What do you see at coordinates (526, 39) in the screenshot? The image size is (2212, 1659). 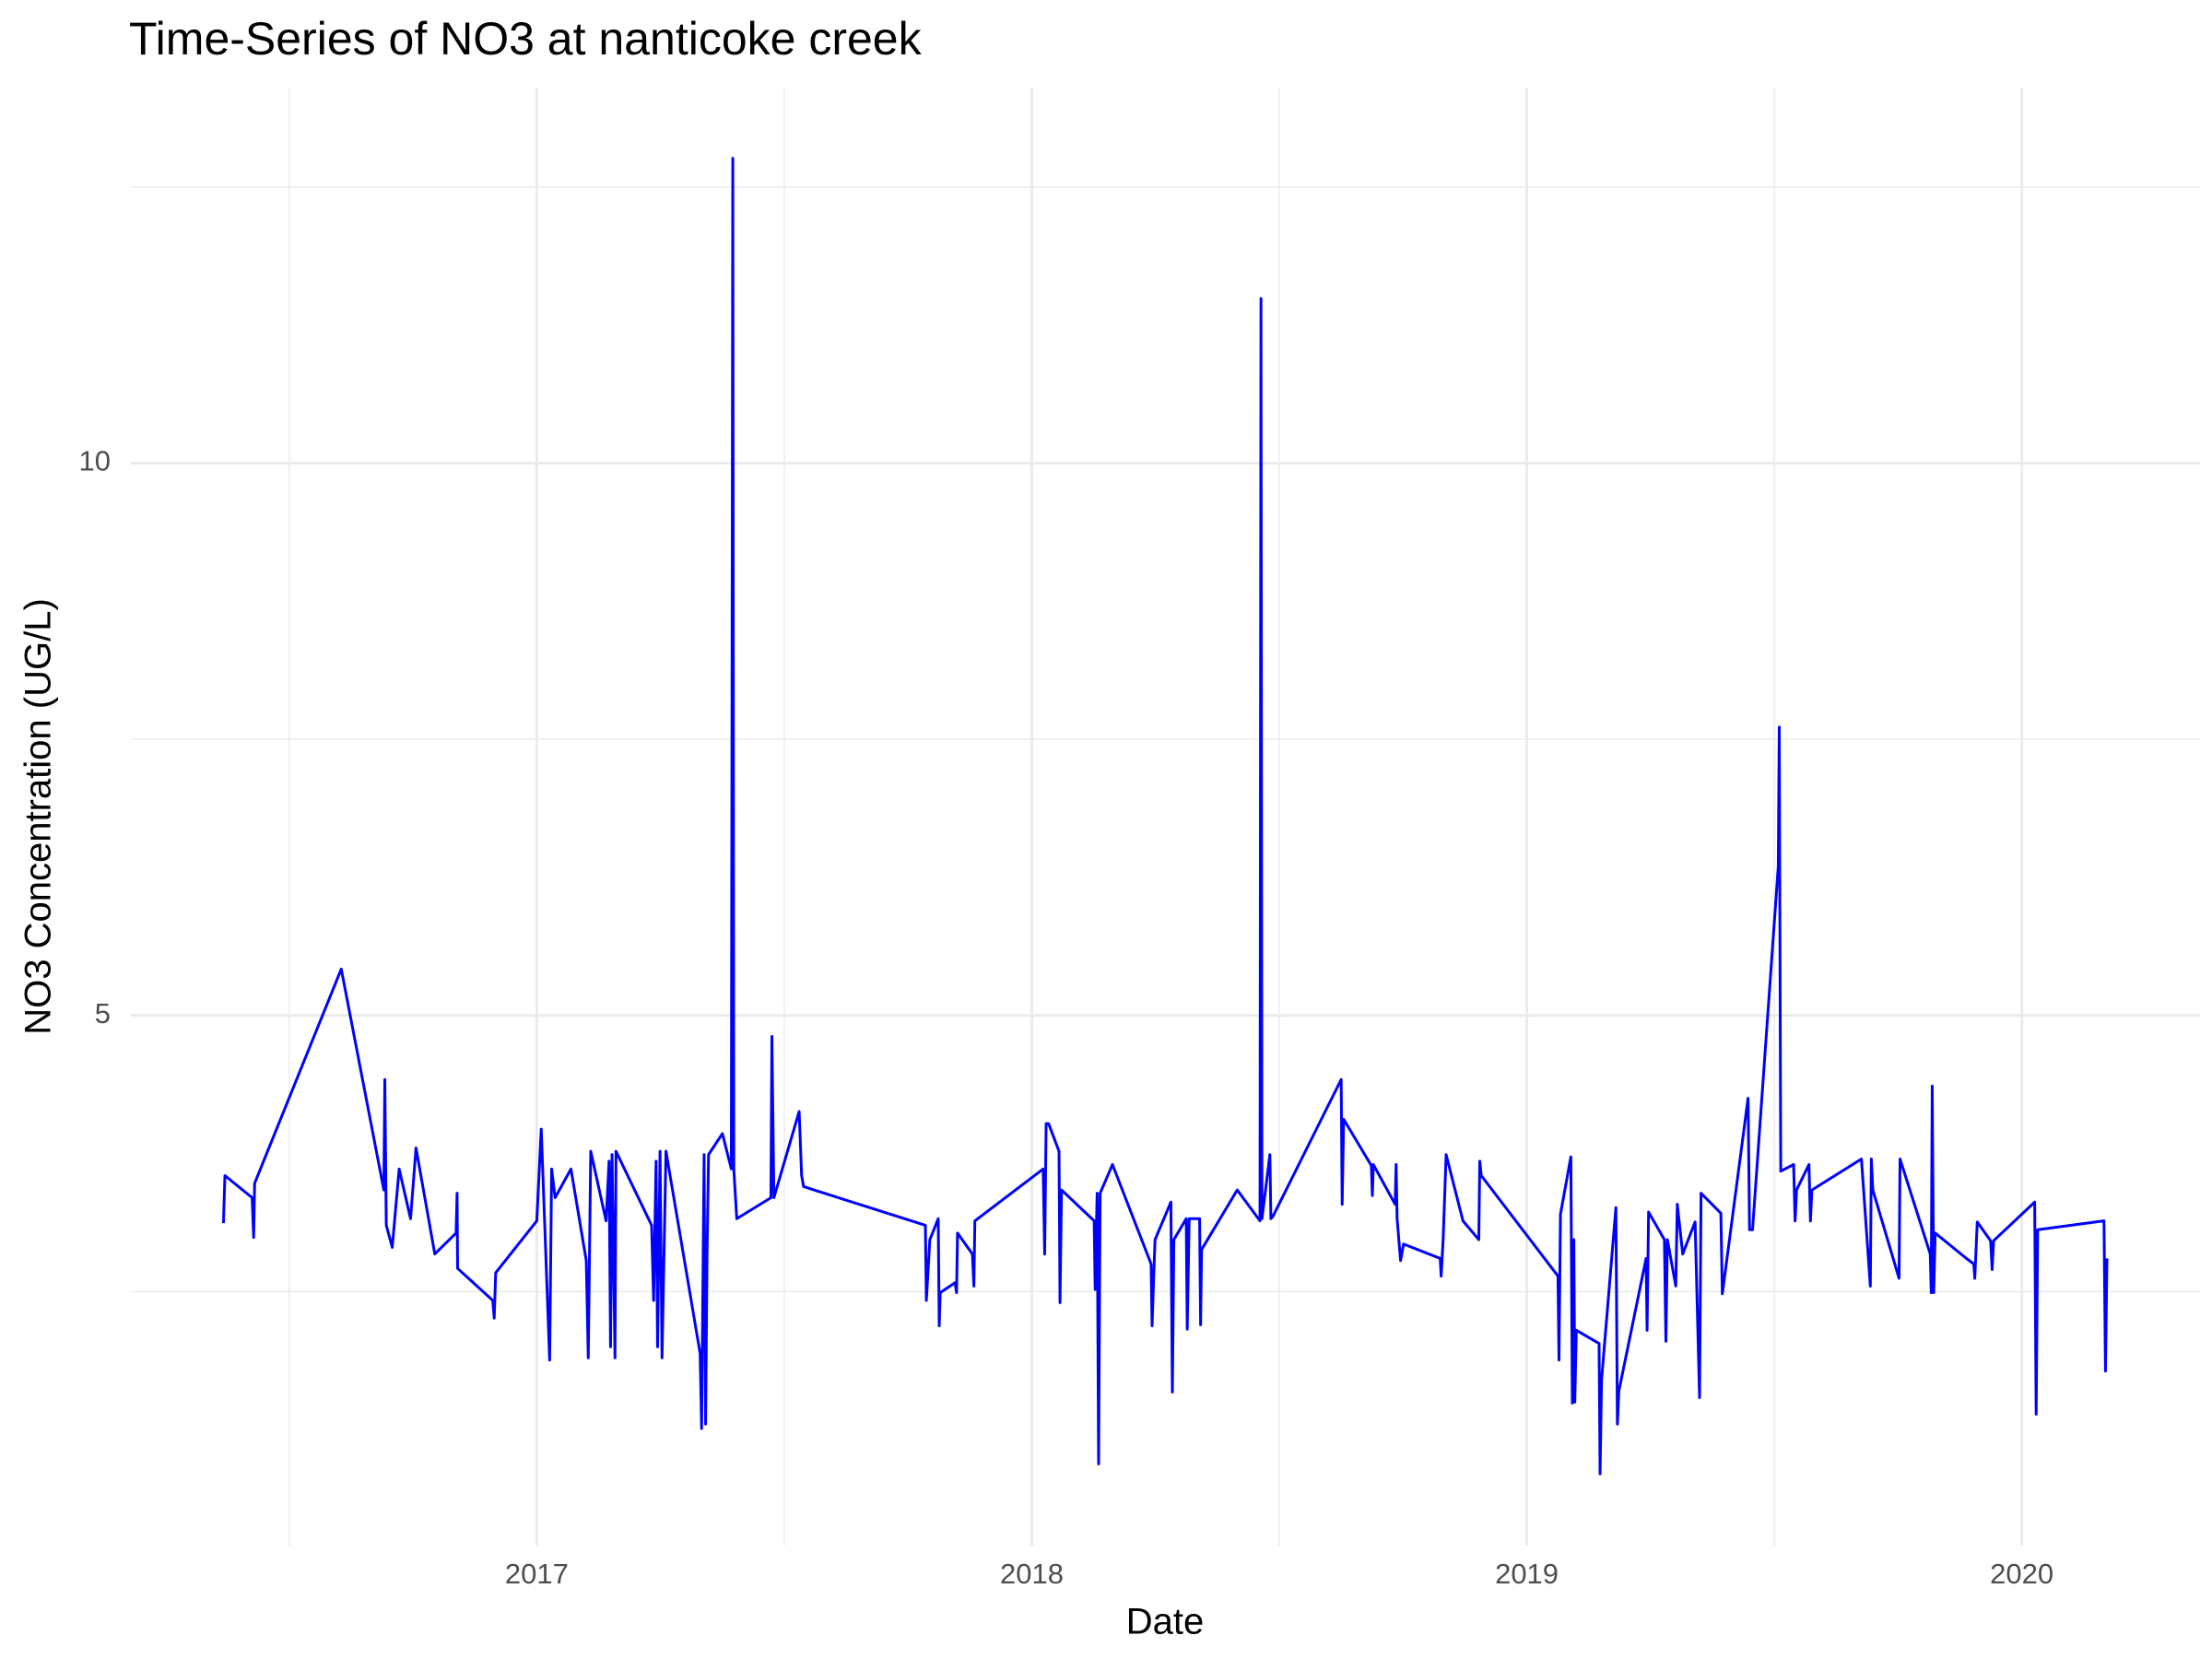 I see `chart-title: Time-Series of NO3 at nanticoke creek` at bounding box center [526, 39].